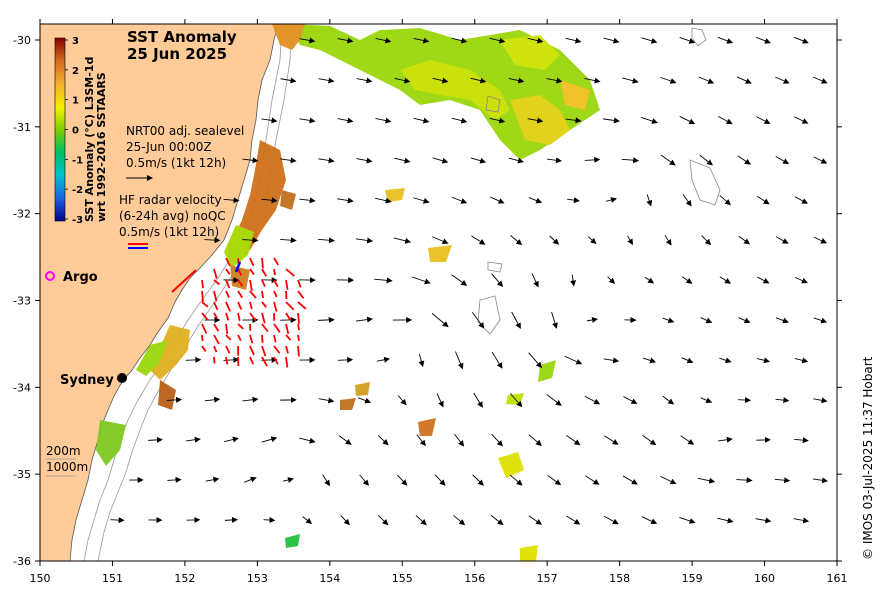  What do you see at coordinates (50, 276) in the screenshot?
I see `argo-marker` at bounding box center [50, 276].